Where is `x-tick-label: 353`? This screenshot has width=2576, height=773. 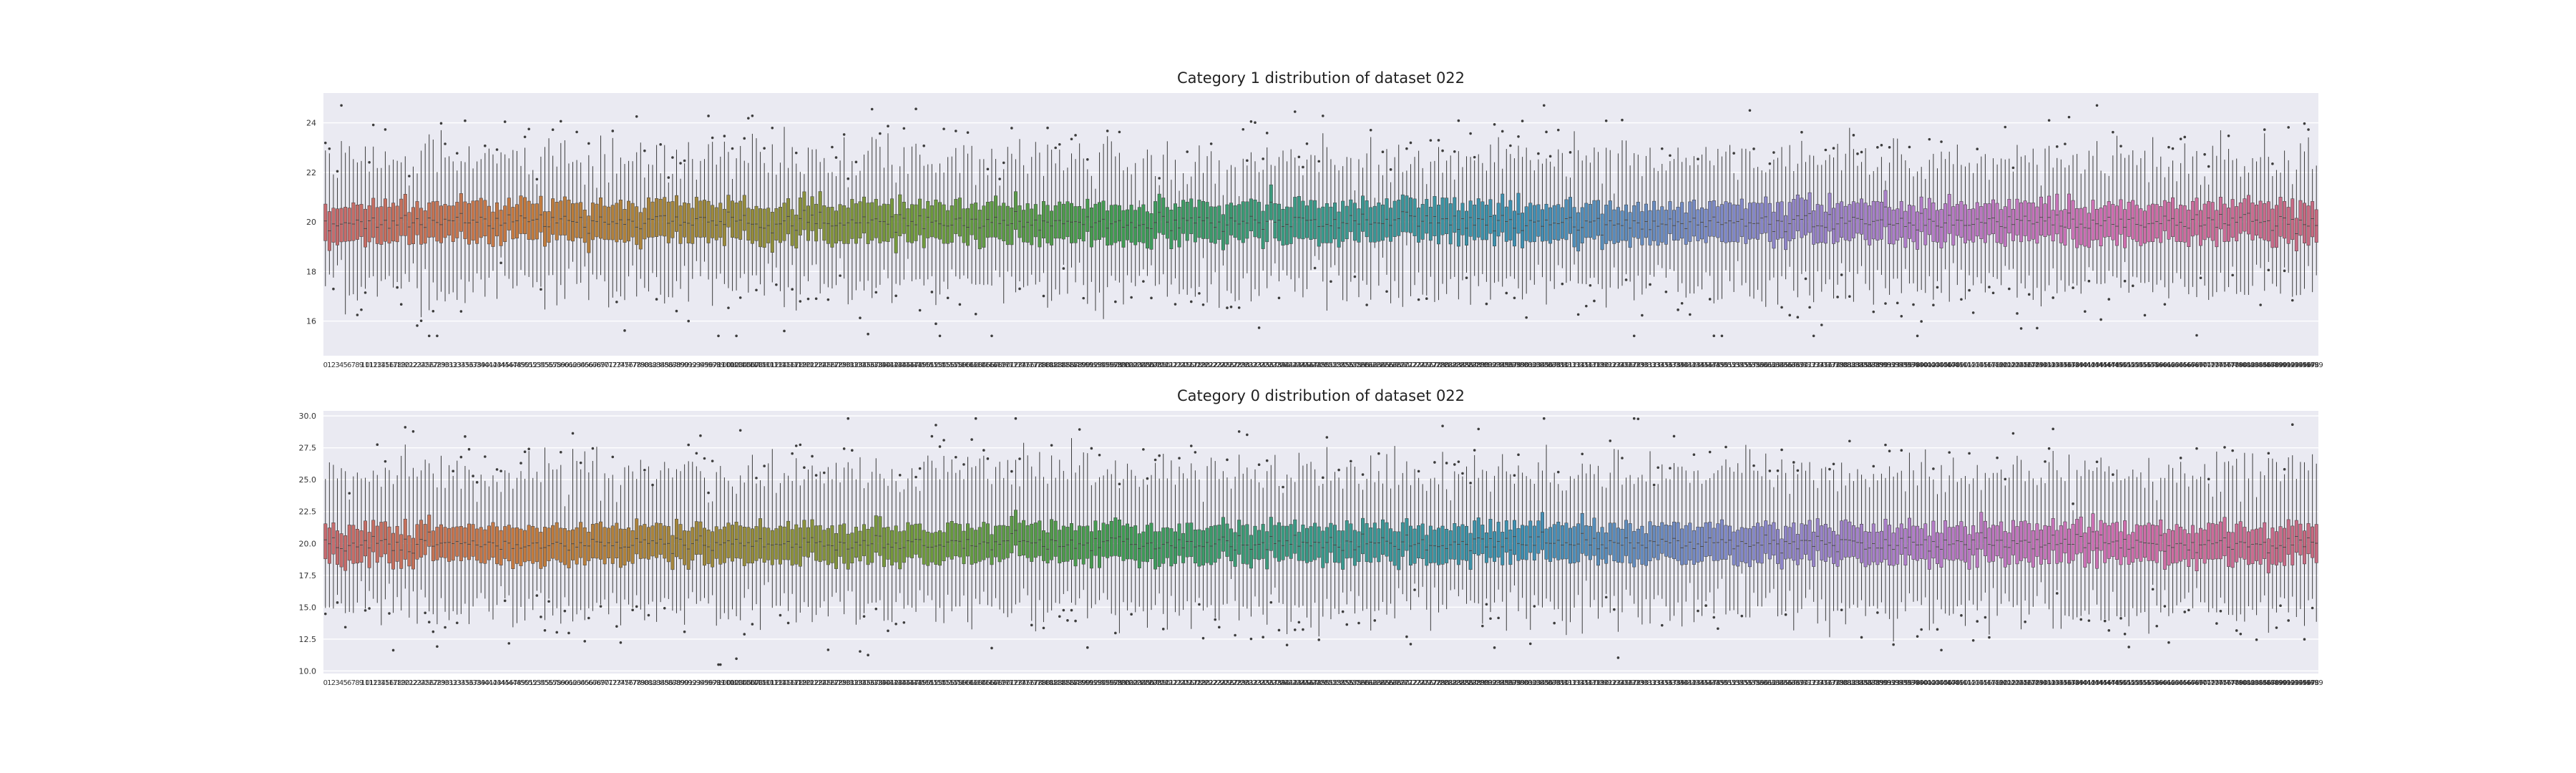
x-tick-label: 353 is located at coordinates (1734, 365).